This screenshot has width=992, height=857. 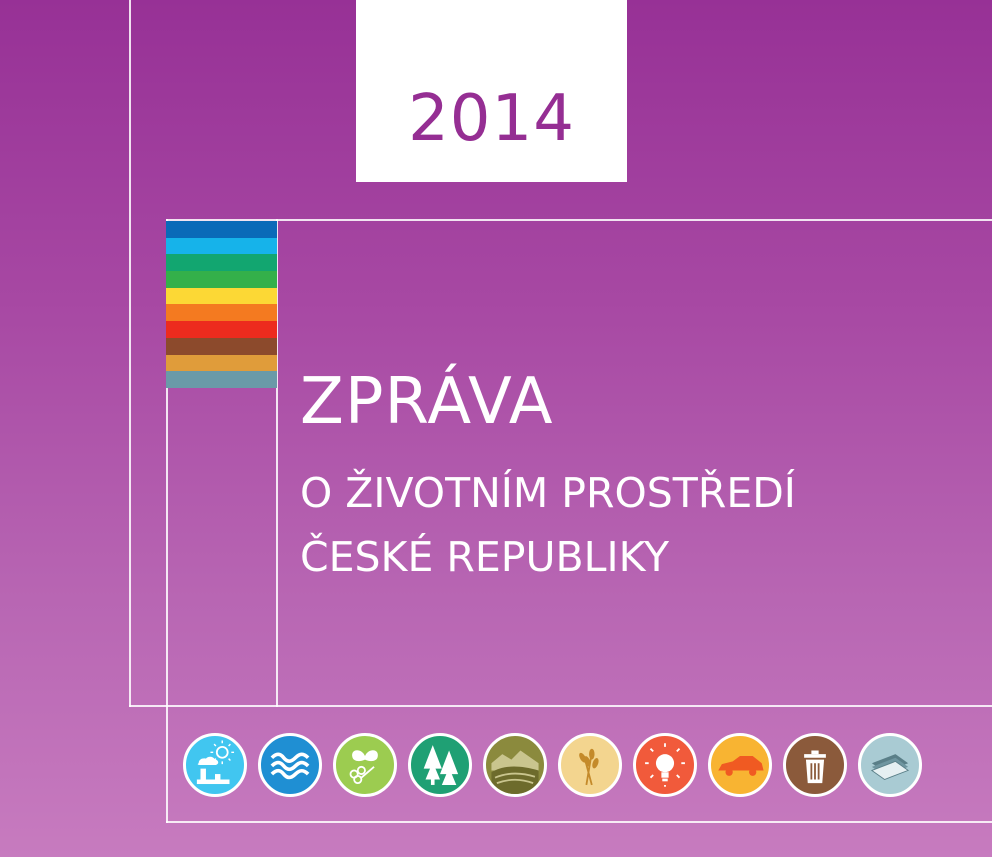 I want to click on water-waves-icon, so click(x=290, y=765).